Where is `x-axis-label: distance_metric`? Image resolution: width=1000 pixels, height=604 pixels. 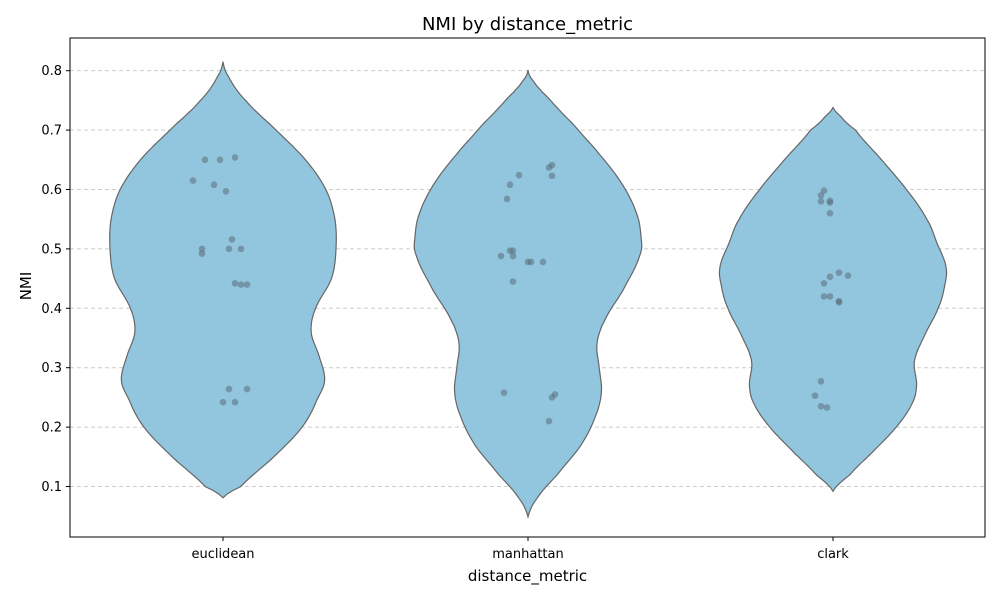 x-axis-label: distance_metric is located at coordinates (527, 576).